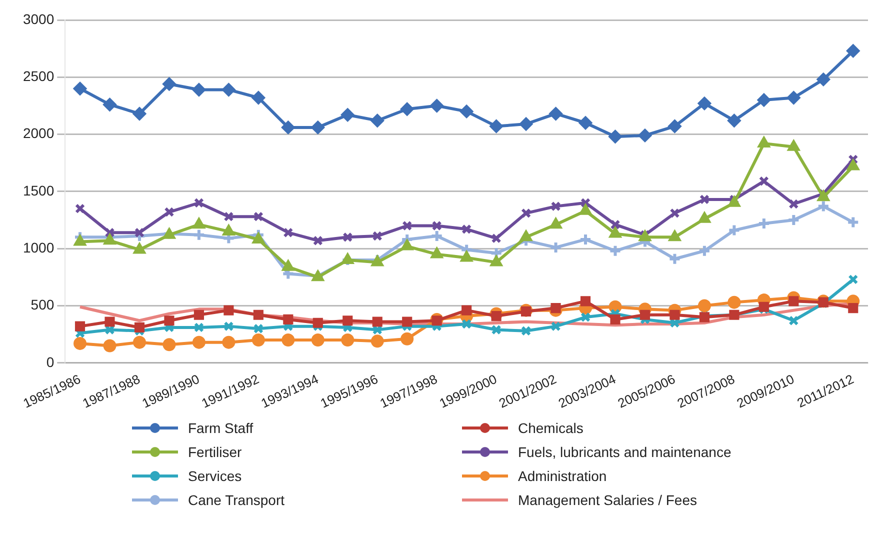 This screenshot has width=888, height=543. I want to click on y-tick-label: 3000, so click(38, 18).